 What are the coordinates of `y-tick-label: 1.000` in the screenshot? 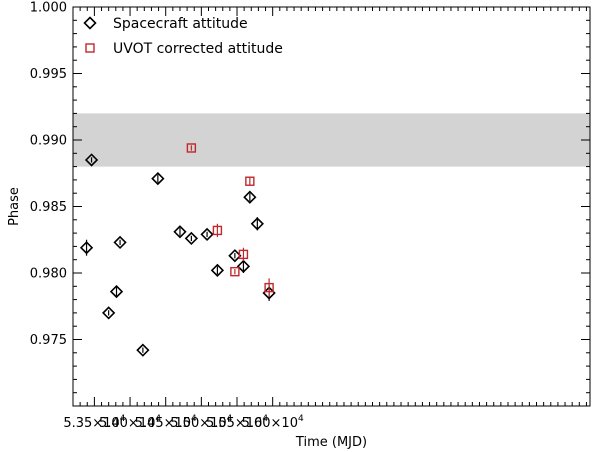 It's located at (48, 8).